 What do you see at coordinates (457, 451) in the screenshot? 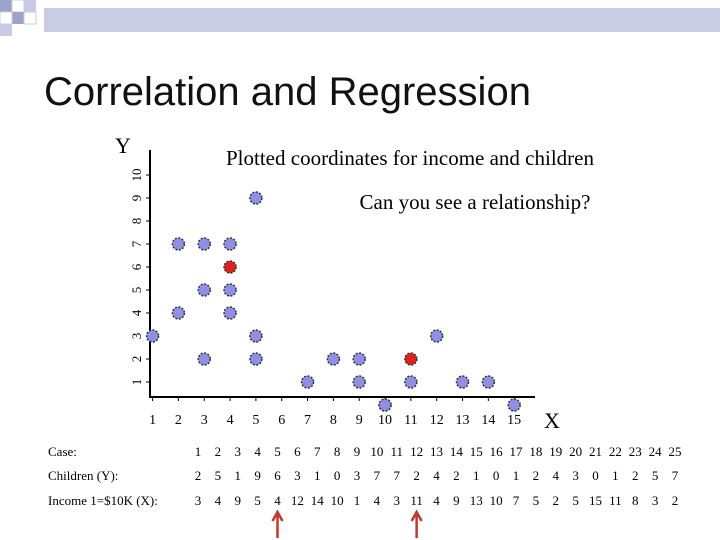
I see `table-cell: 14` at bounding box center [457, 451].